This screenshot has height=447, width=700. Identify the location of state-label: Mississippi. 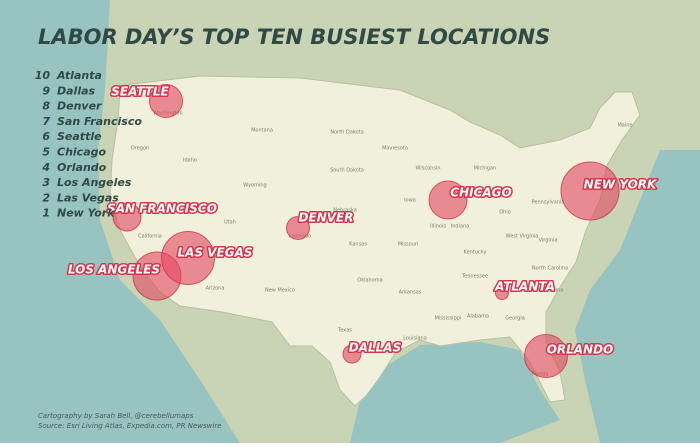
(448, 319).